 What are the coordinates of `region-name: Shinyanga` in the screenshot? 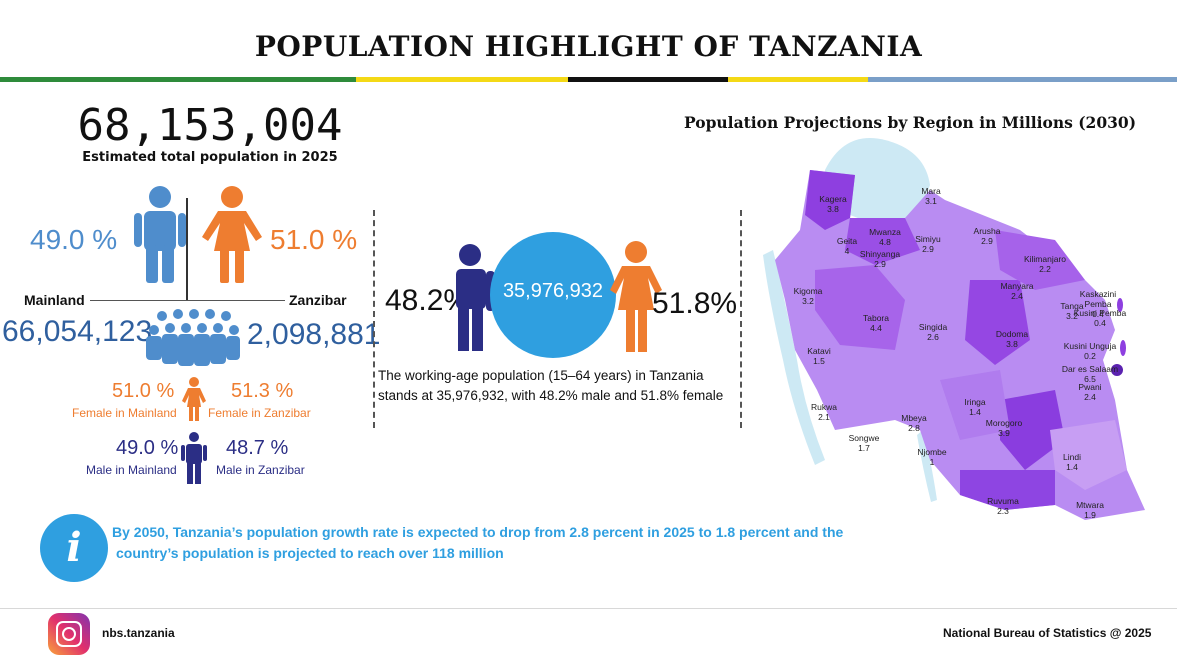 It's located at (880, 254).